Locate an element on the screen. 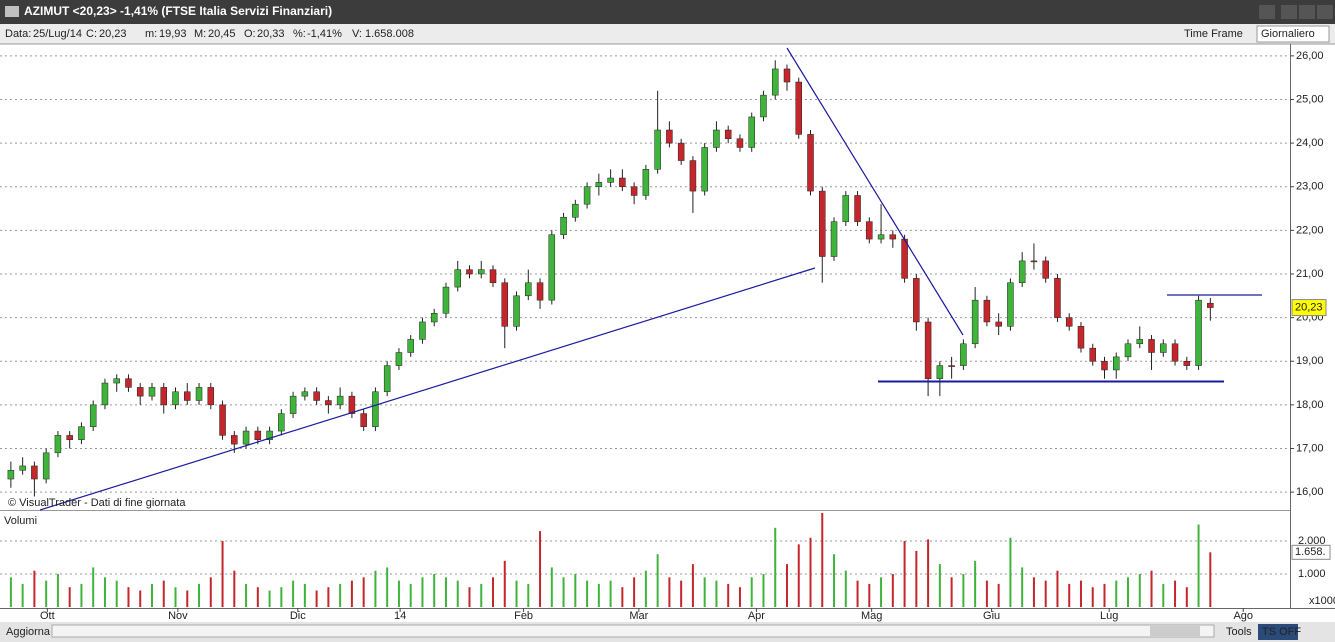 The image size is (1335, 642). info-value: 25/Lug/14 is located at coordinates (57, 34).